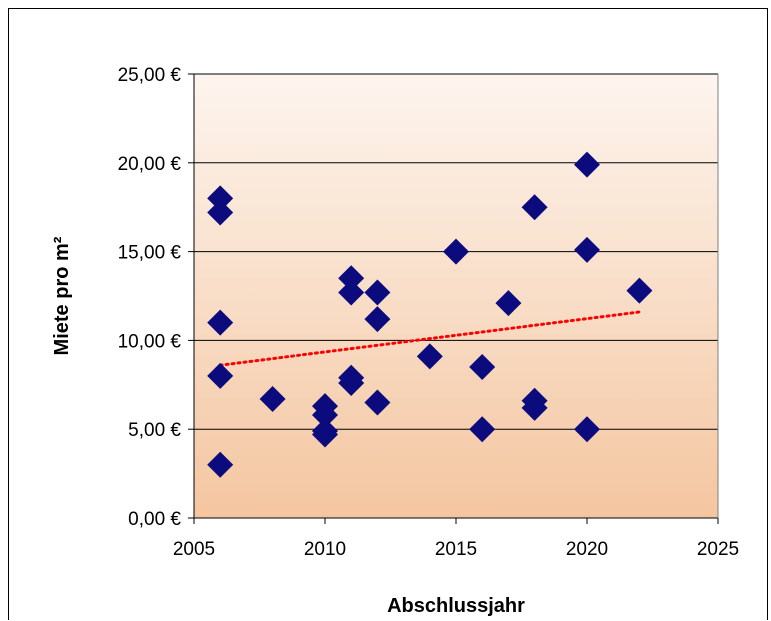 Image resolution: width=771 pixels, height=621 pixels. I want to click on y-tick-label: 25,00 €, so click(150, 75).